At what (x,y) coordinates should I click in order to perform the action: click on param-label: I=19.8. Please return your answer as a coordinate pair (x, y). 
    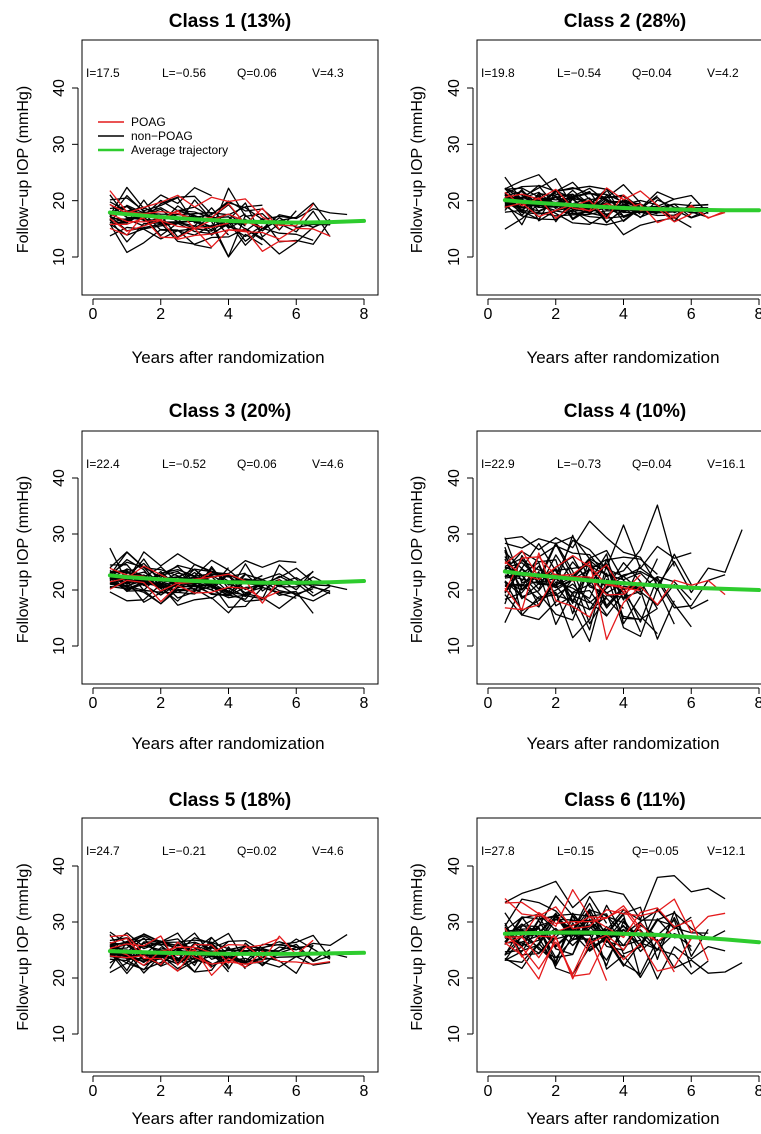
    Looking at the image, I should click on (498, 73).